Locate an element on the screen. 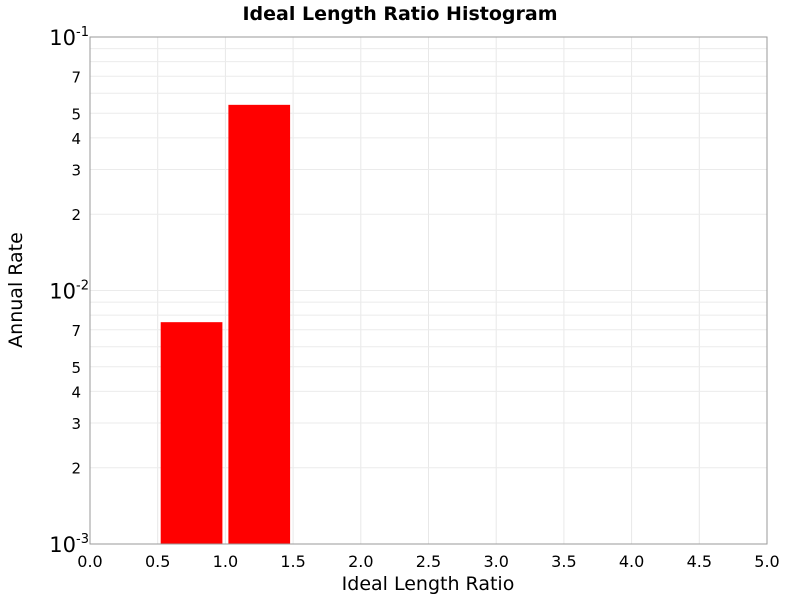 The height and width of the screenshot is (600, 800). x-tick-label: 3.5 is located at coordinates (563, 561).